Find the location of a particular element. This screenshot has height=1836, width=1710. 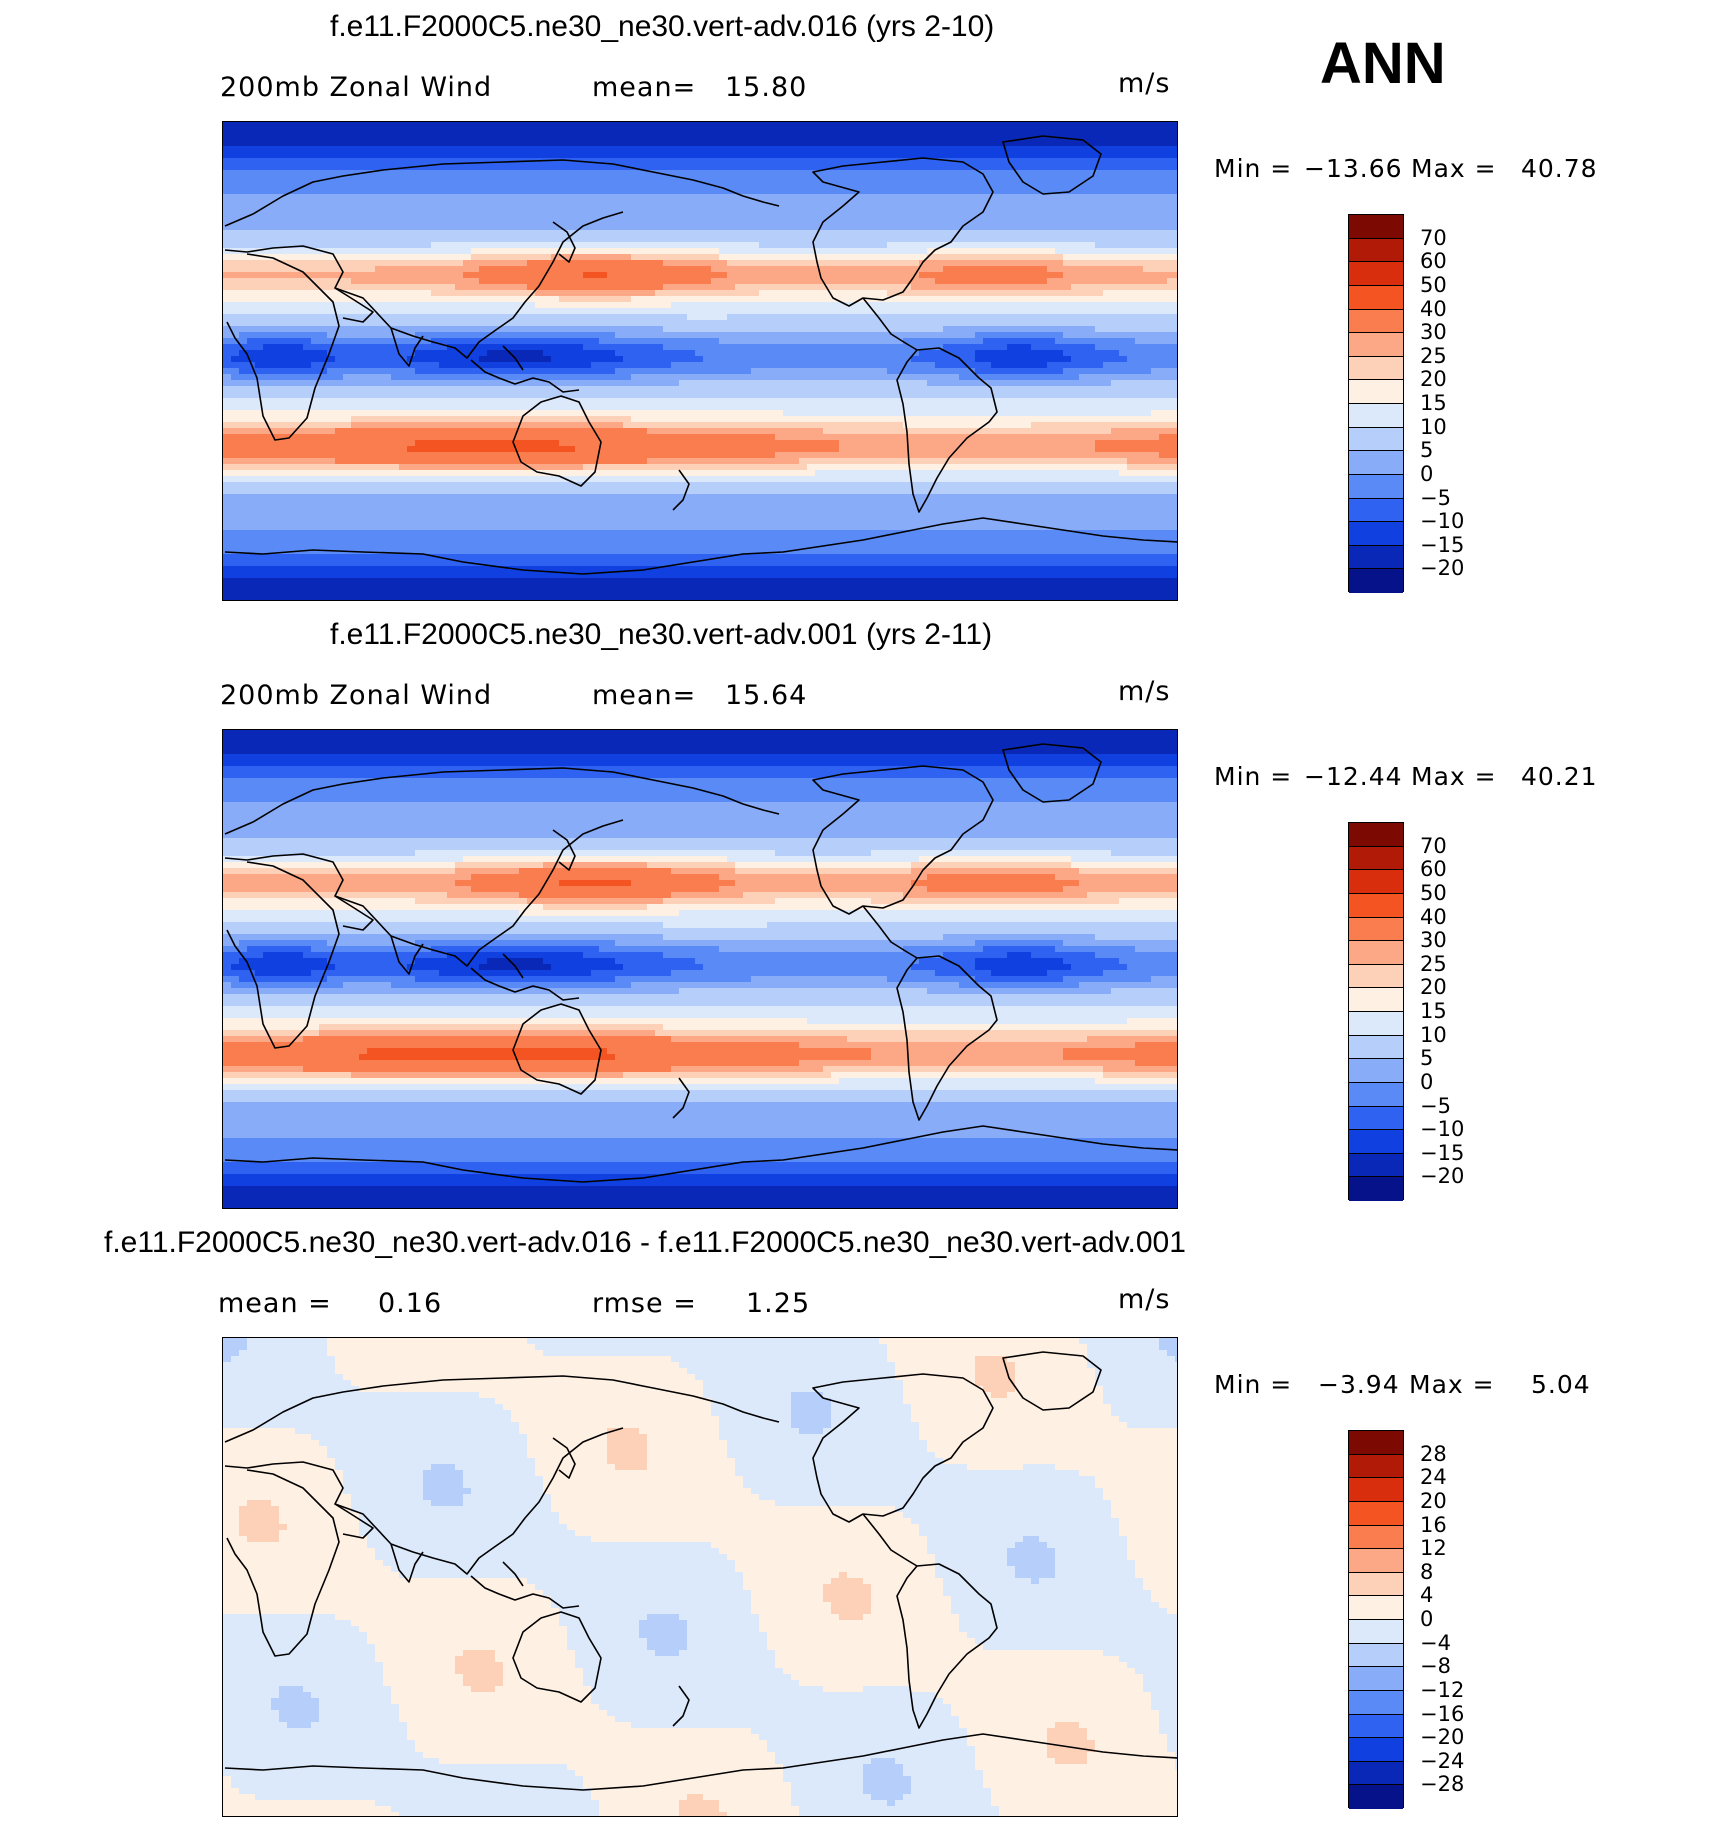

colorbar-label: −8 is located at coordinates (1435, 1666).